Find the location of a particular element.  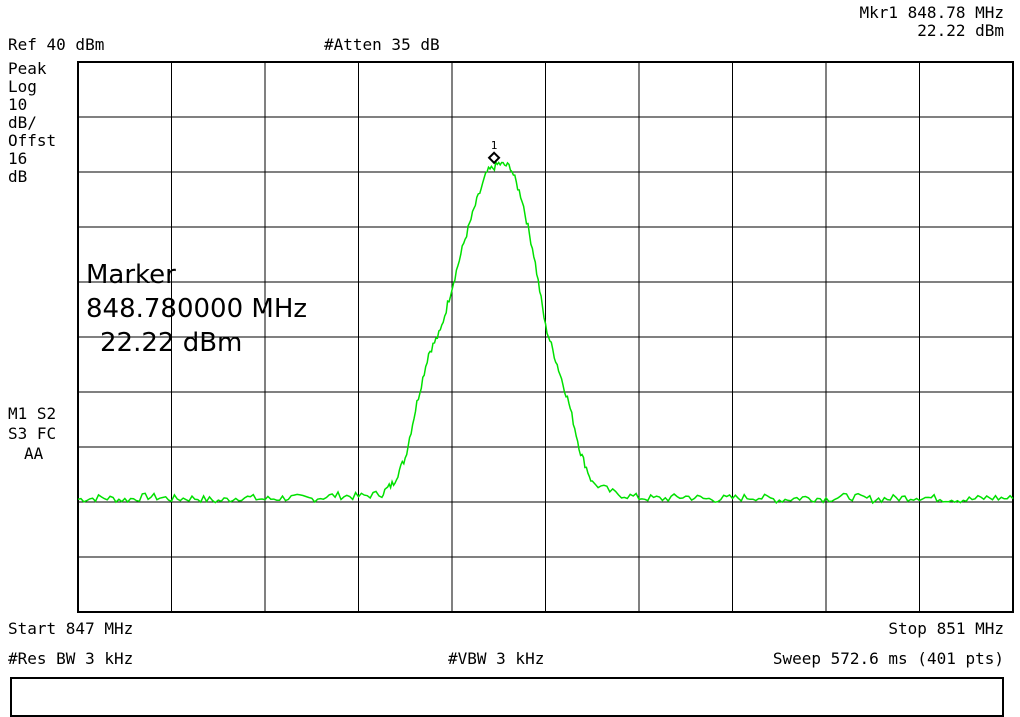

attenuation-label: #Atten 35 dB is located at coordinates (382, 44).